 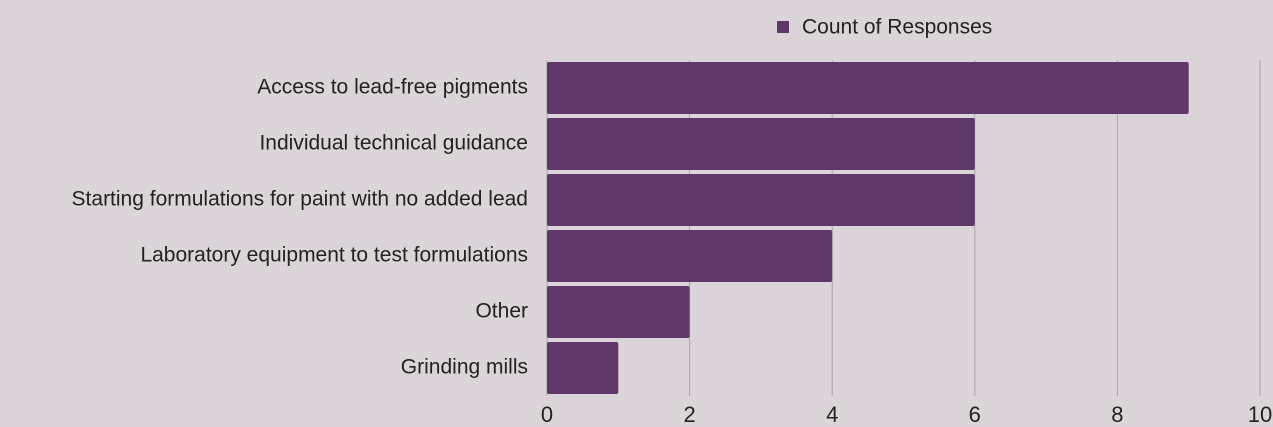 What do you see at coordinates (897, 27) in the screenshot?
I see `legend-label: Count of Responses` at bounding box center [897, 27].